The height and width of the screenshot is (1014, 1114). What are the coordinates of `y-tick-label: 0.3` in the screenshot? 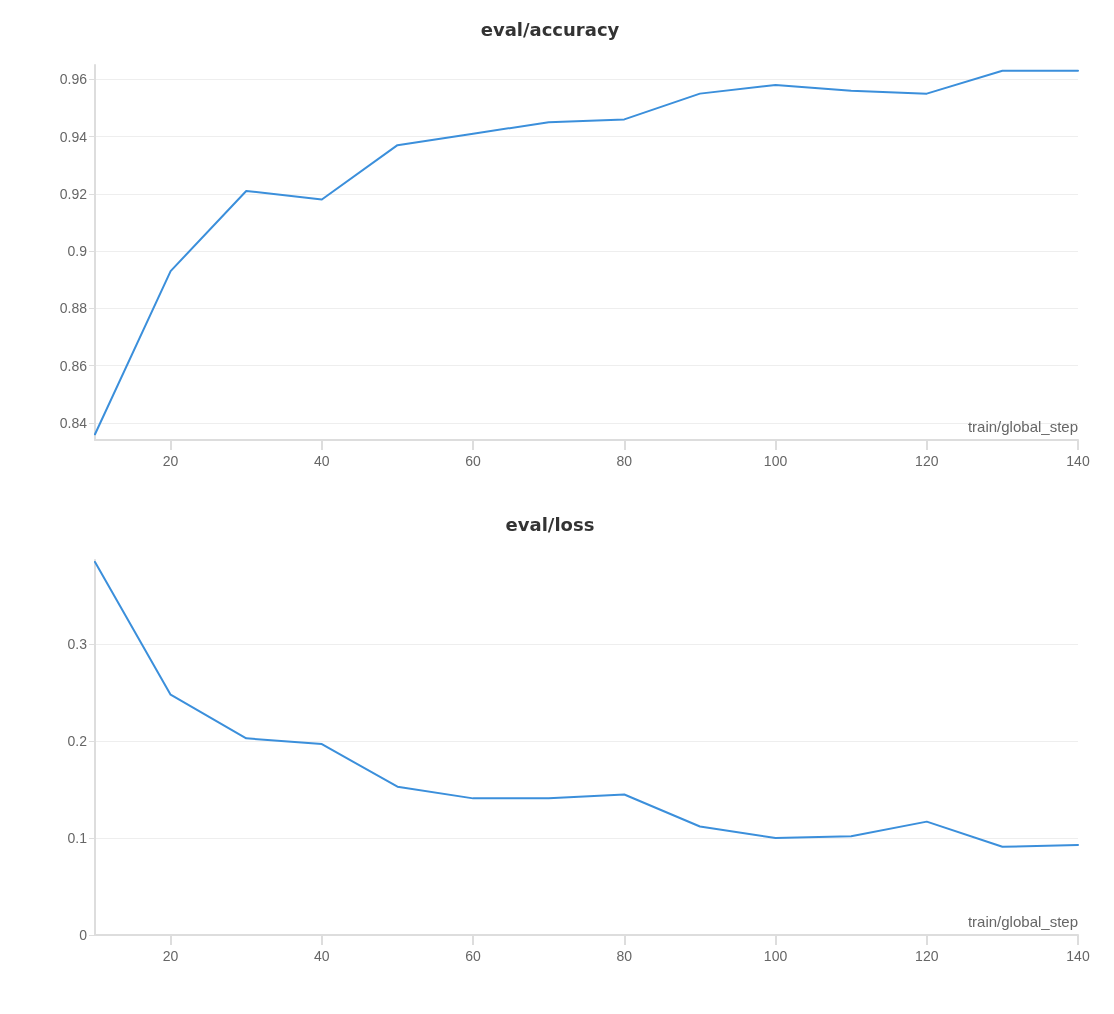 It's located at (77, 644).